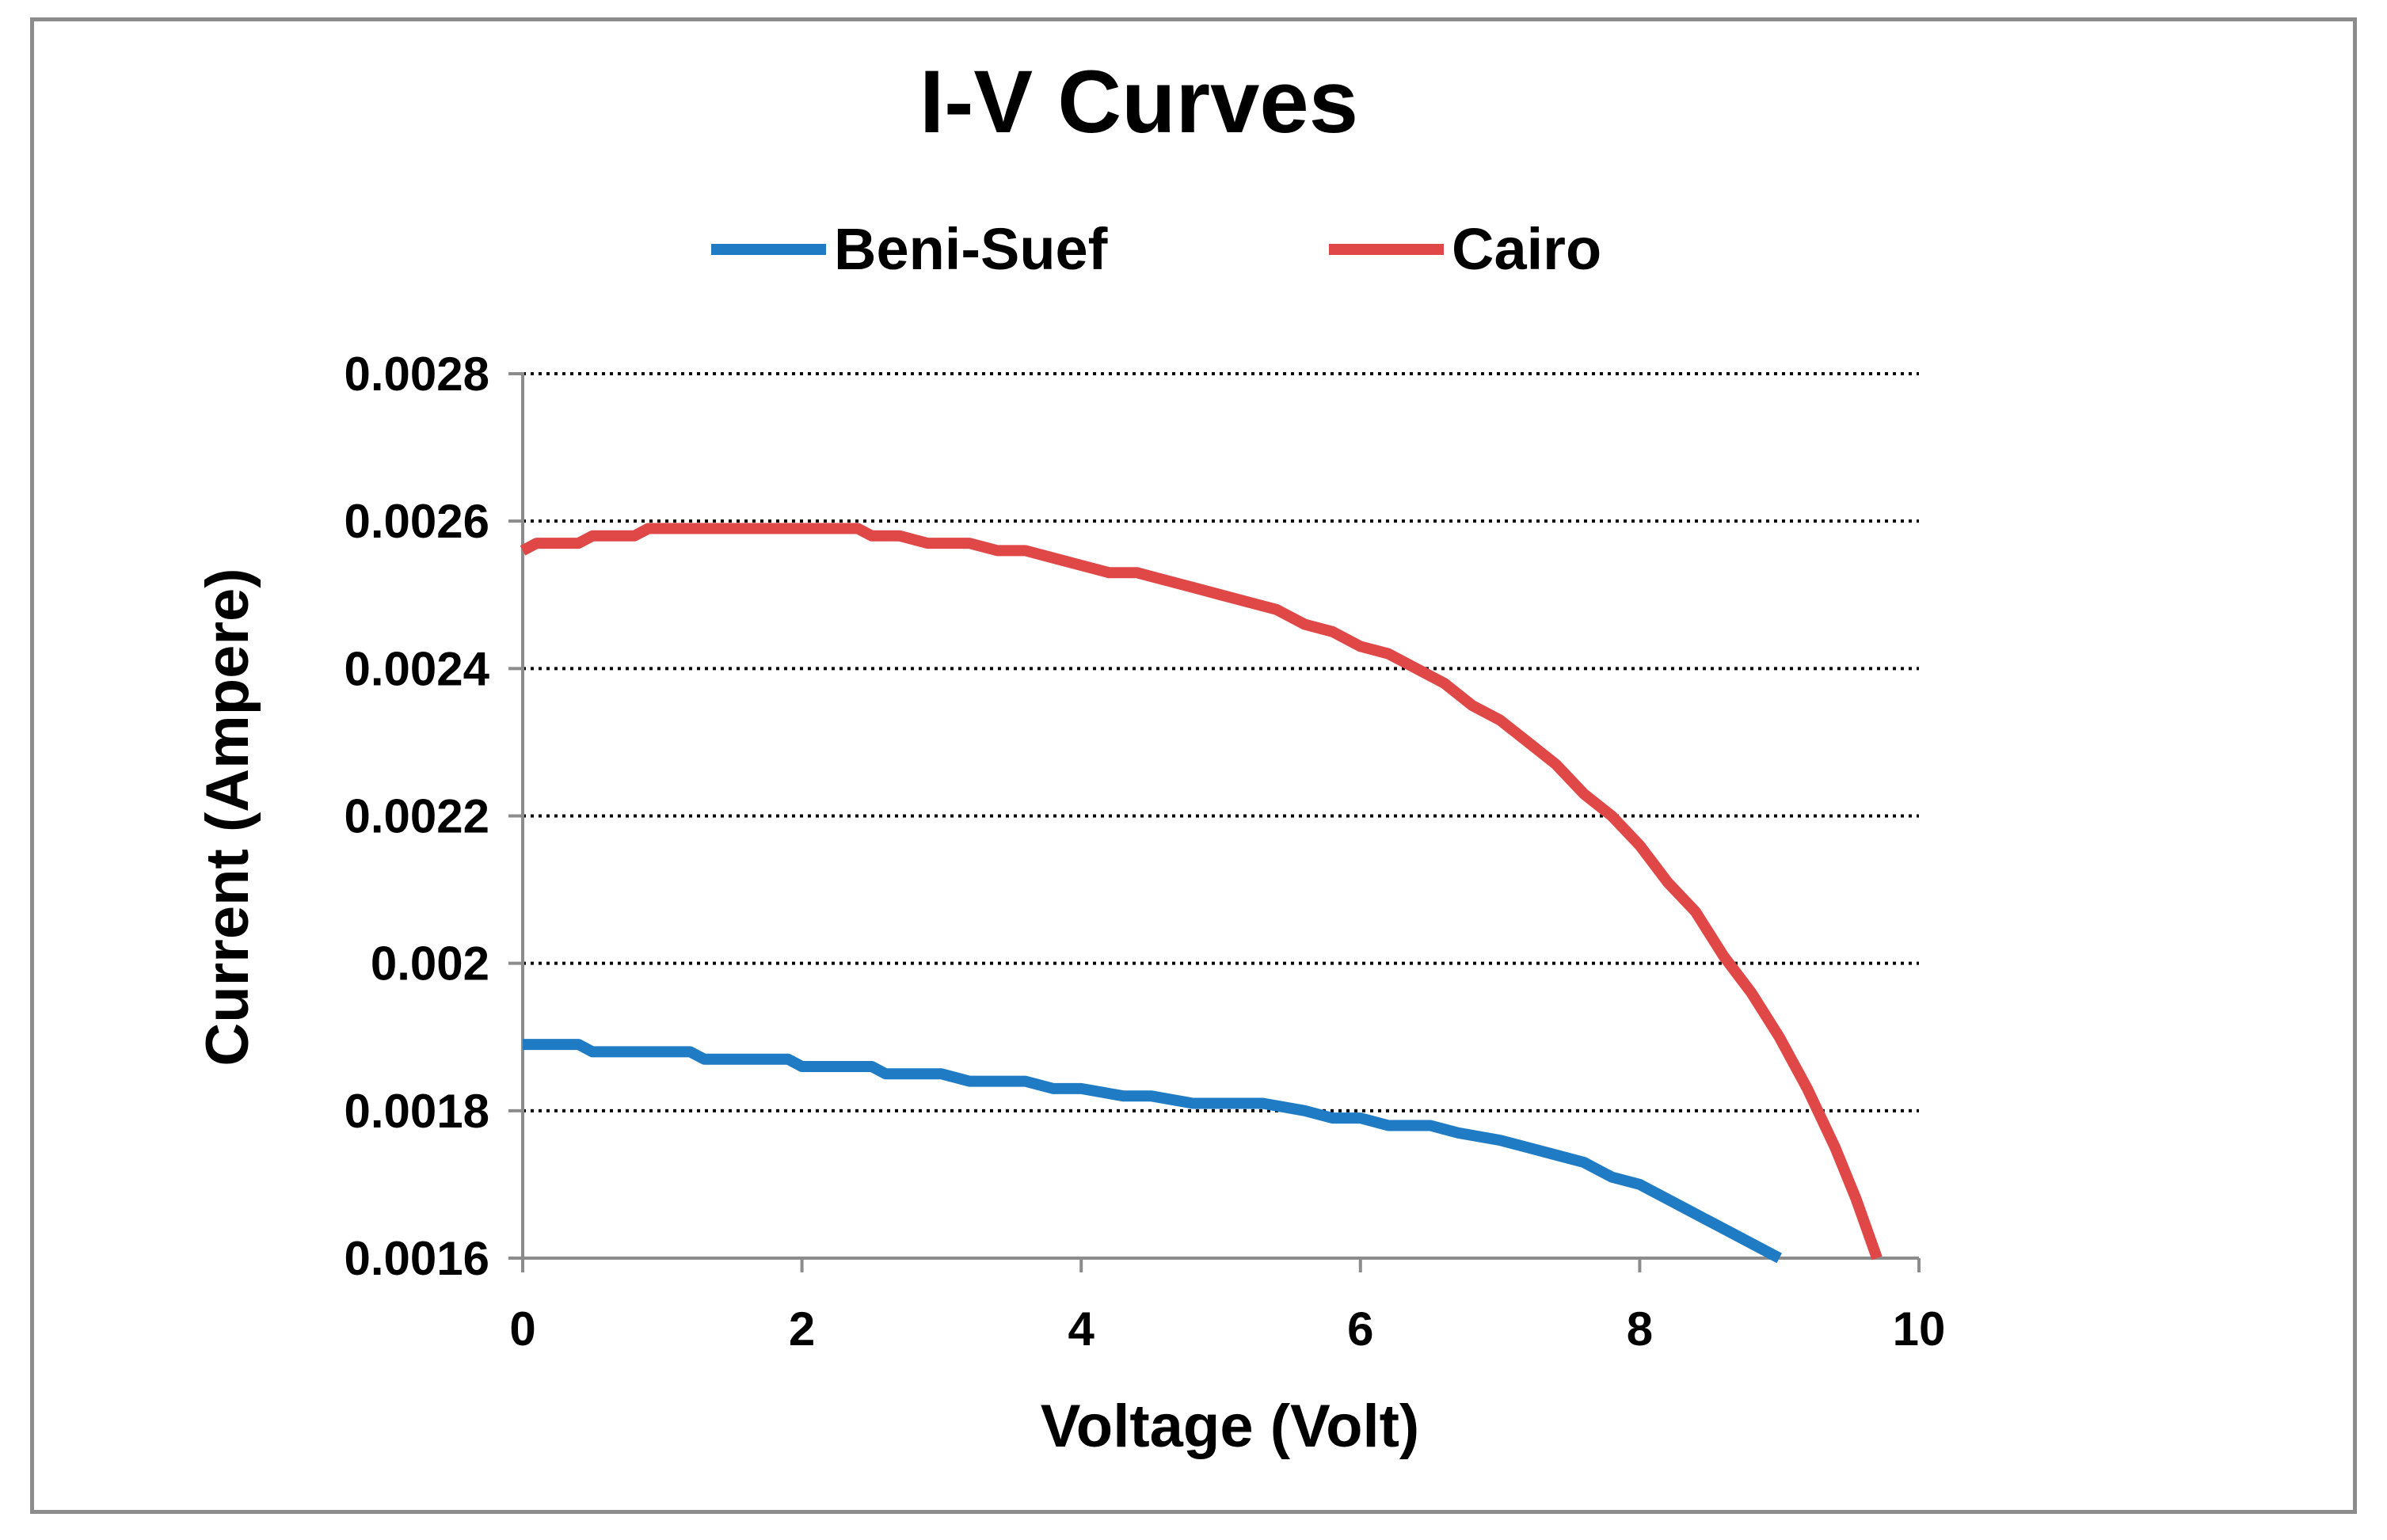 This screenshot has height=1540, width=2387. I want to click on y-tick-label-0.0028: 0.0028, so click(417, 374).